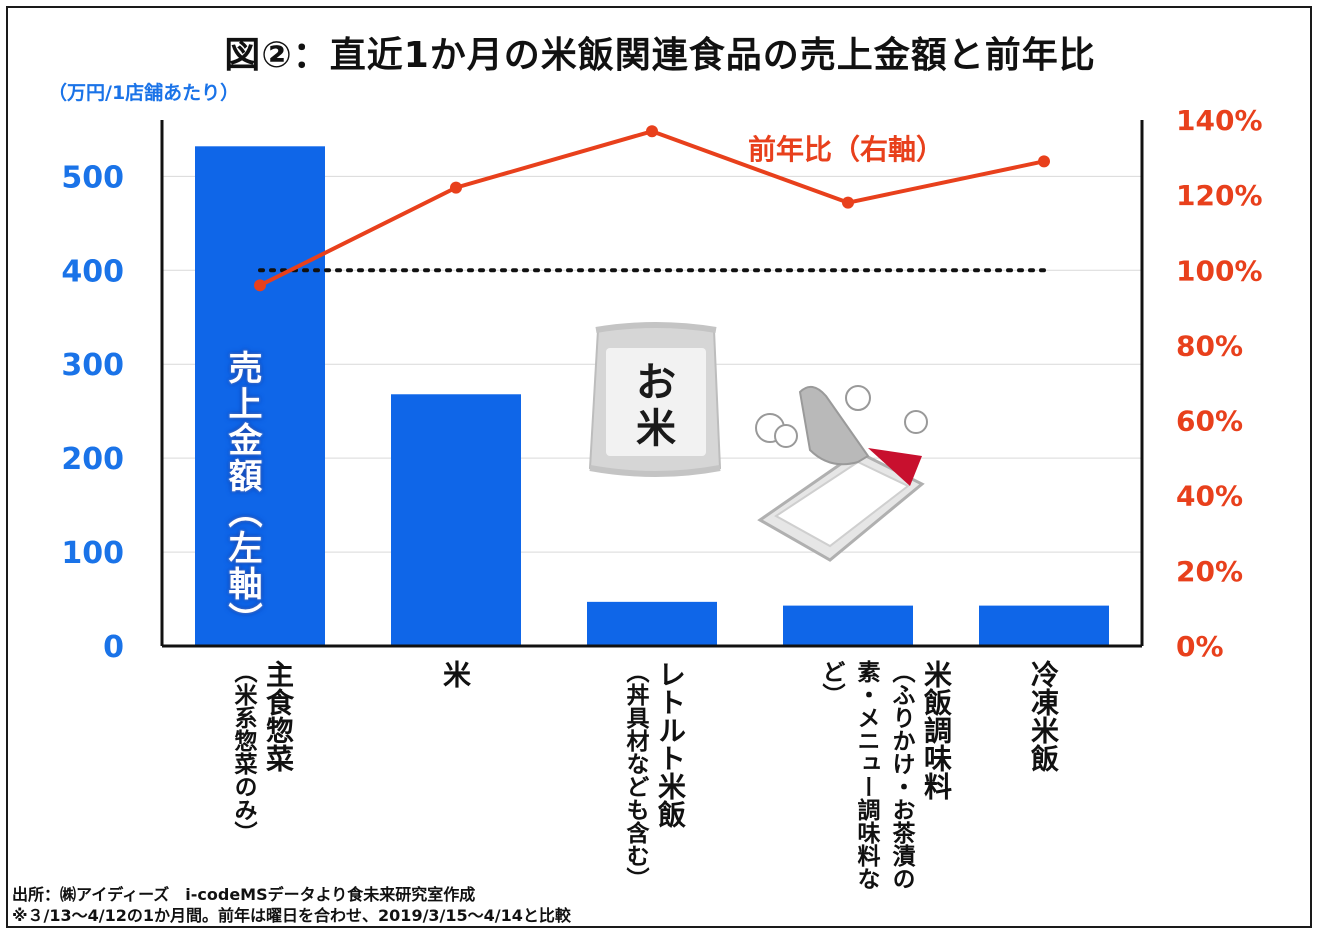 The width and height of the screenshot is (1320, 936). Describe the element at coordinates (244, 894) in the screenshot. I see `source-line: 出所：㈱アイディーズ i-codeMSデータより食未来研究室作成` at that location.